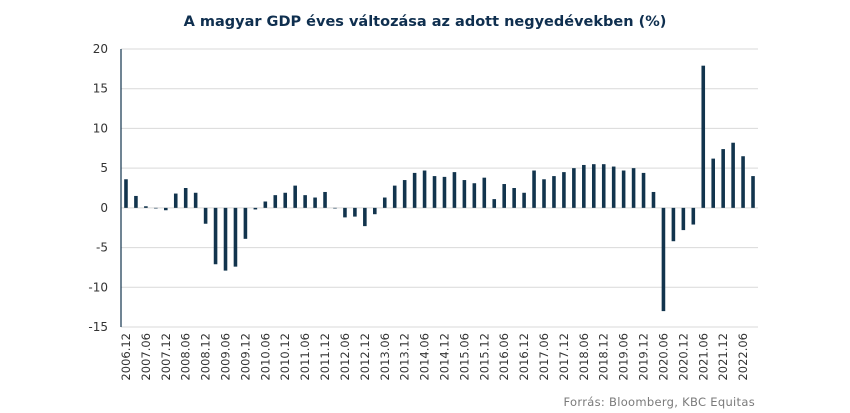 Image resolution: width=850 pixels, height=413 pixels. Describe the element at coordinates (285, 357) in the screenshot. I see `x-tick-label: 2010.12` at that location.